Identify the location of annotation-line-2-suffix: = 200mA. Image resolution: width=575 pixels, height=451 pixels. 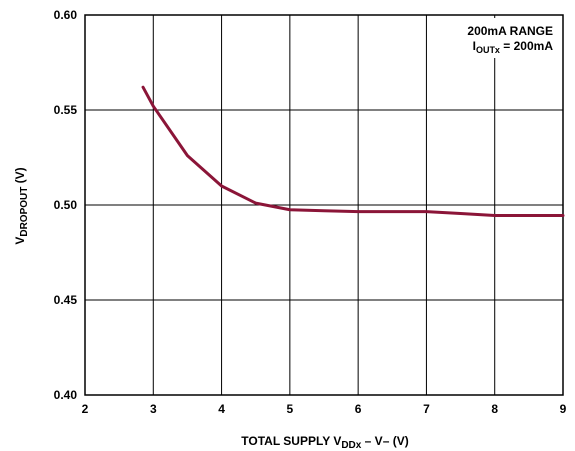
(526, 46).